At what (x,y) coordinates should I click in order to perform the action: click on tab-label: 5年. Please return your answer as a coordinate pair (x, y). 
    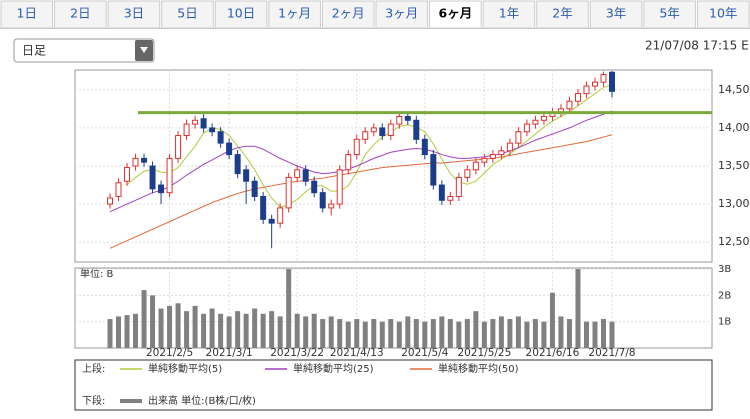
    Looking at the image, I should click on (669, 13).